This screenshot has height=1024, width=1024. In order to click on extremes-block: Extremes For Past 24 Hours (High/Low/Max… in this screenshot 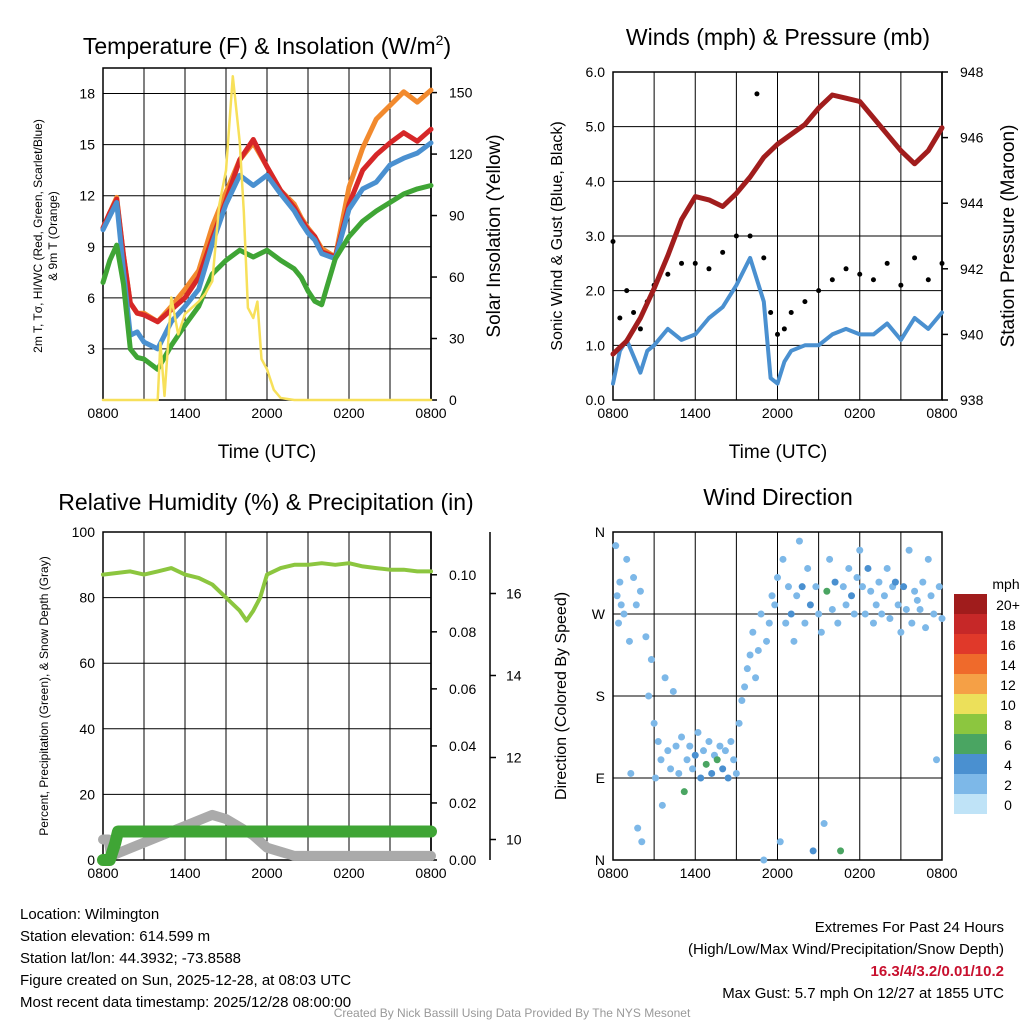, I will do `click(846, 961)`.